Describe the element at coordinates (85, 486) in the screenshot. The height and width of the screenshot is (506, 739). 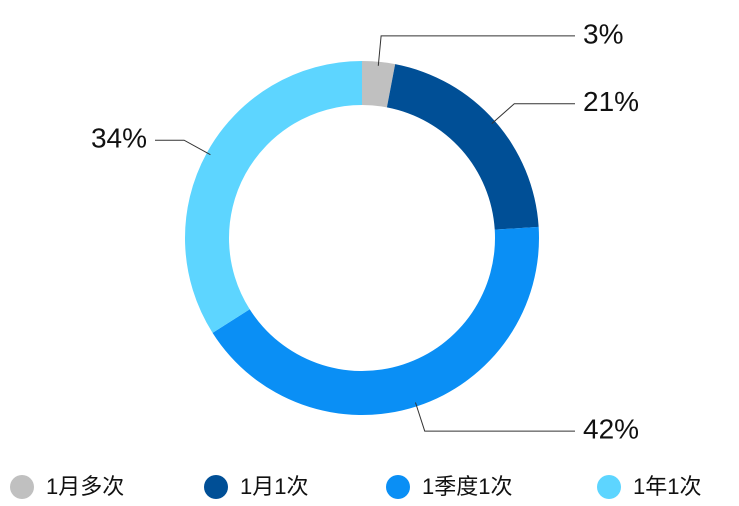
I see `legend-label: 1月多次` at that location.